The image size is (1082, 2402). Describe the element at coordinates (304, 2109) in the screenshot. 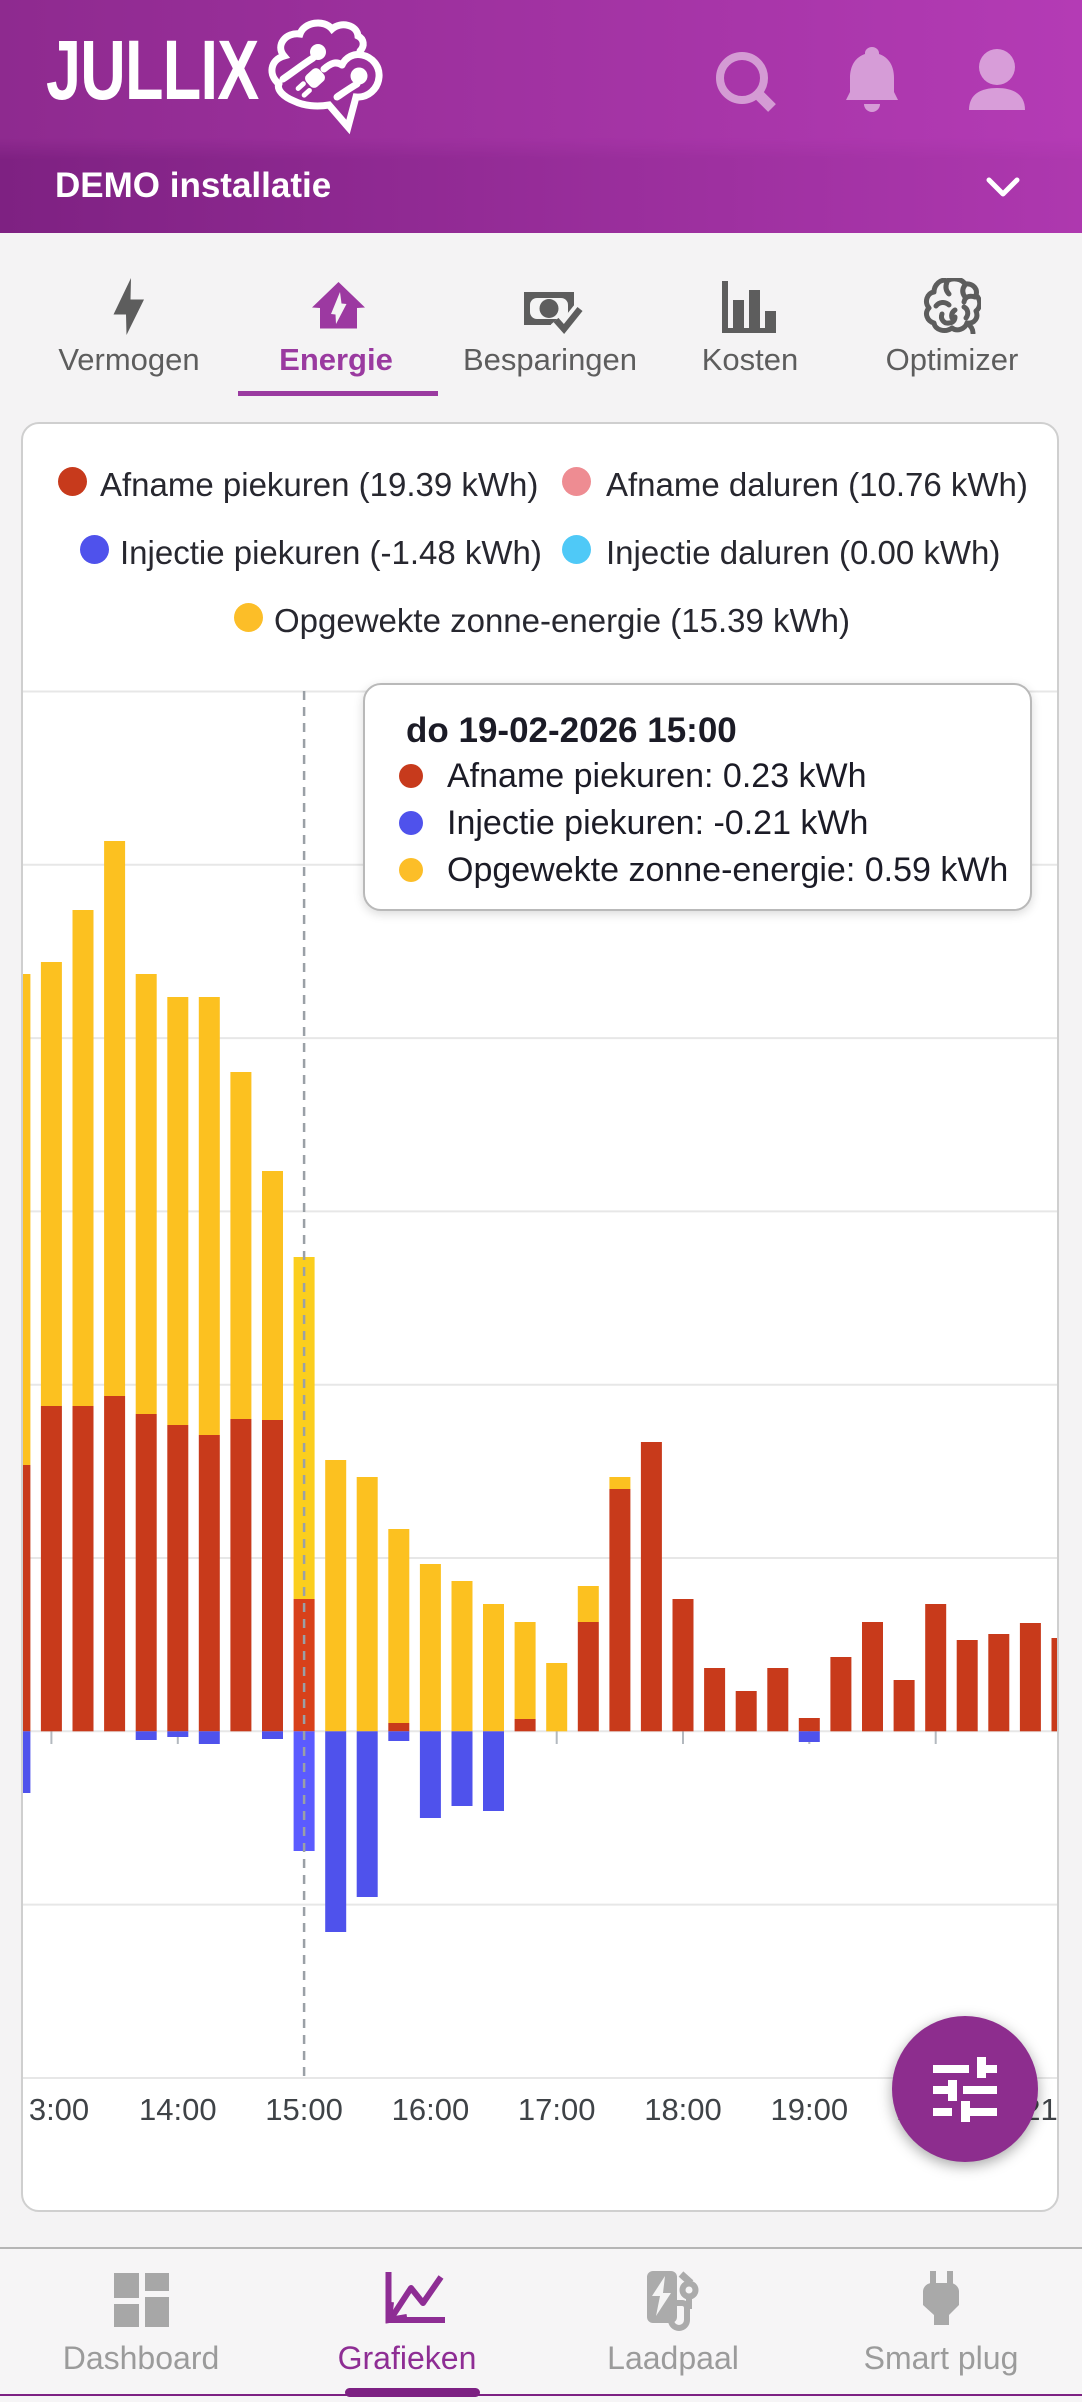

I see `svg-text: 15:00` at that location.